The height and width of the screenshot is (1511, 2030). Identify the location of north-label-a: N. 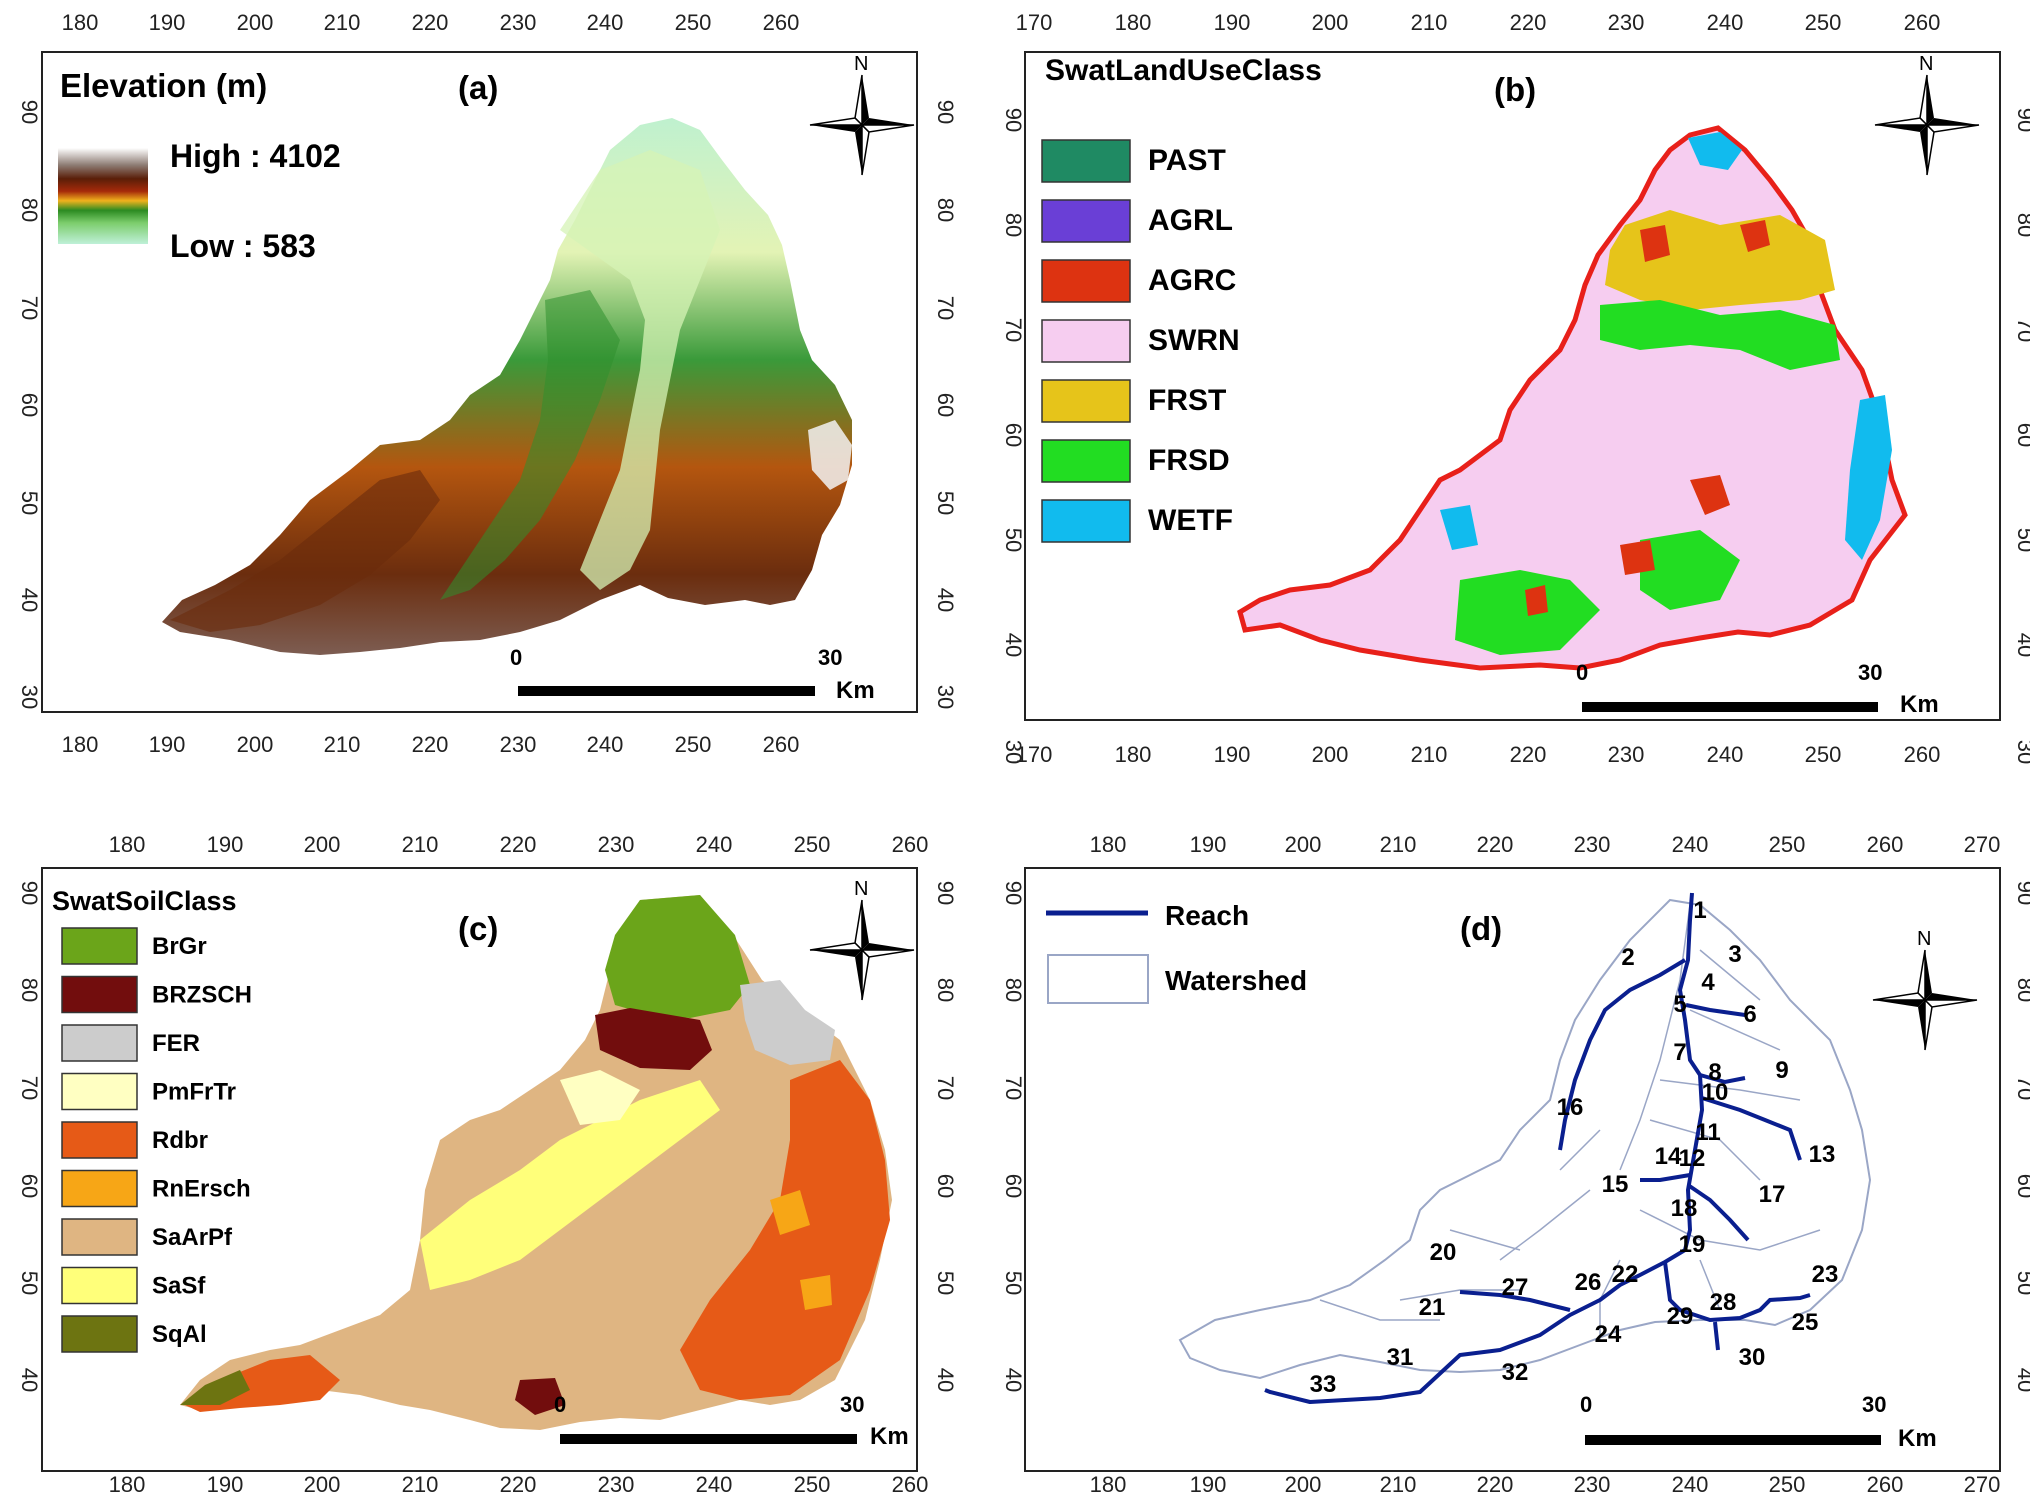
(861, 64).